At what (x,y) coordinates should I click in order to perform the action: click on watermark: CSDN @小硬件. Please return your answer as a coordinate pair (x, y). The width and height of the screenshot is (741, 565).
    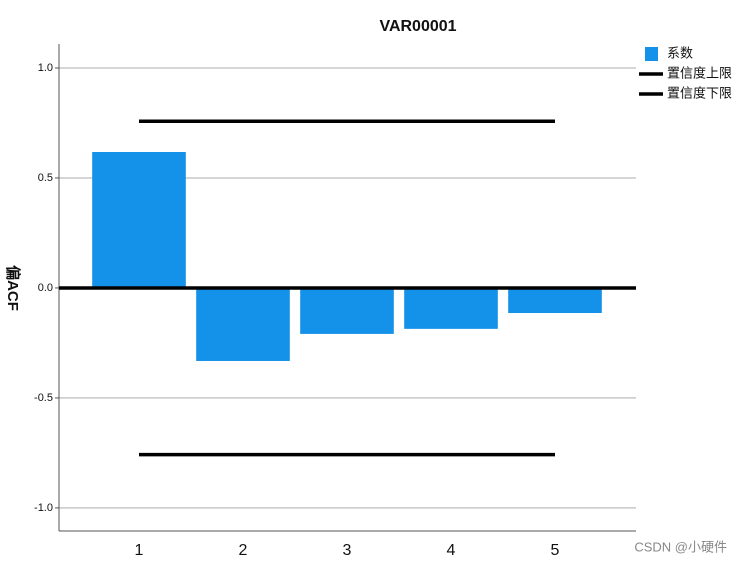
    Looking at the image, I should click on (680, 546).